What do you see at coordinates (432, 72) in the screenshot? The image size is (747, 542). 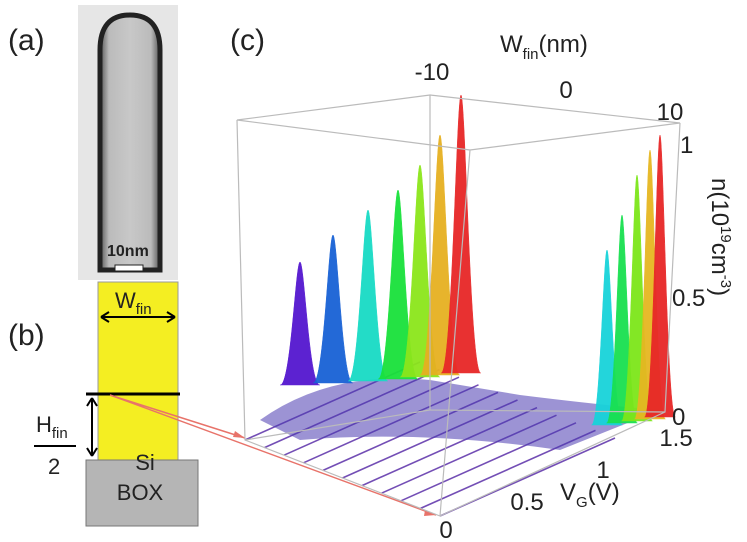 I see `w-tick: -10` at bounding box center [432, 72].